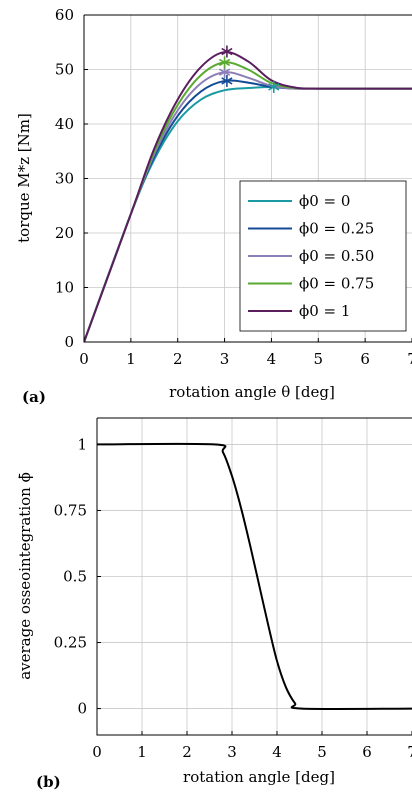 This screenshot has width=412, height=799. Describe the element at coordinates (82, 444) in the screenshot. I see `y-tick-label: 1` at that location.